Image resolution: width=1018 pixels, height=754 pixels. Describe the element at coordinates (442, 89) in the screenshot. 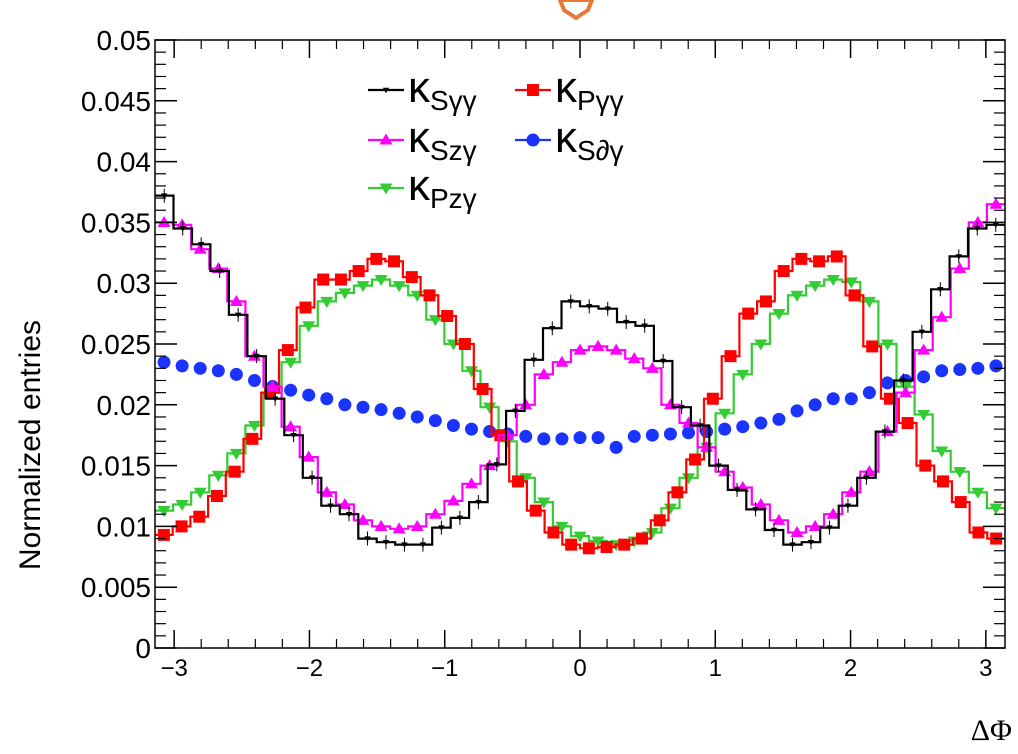

I see `legend-label: κSγγ` at that location.